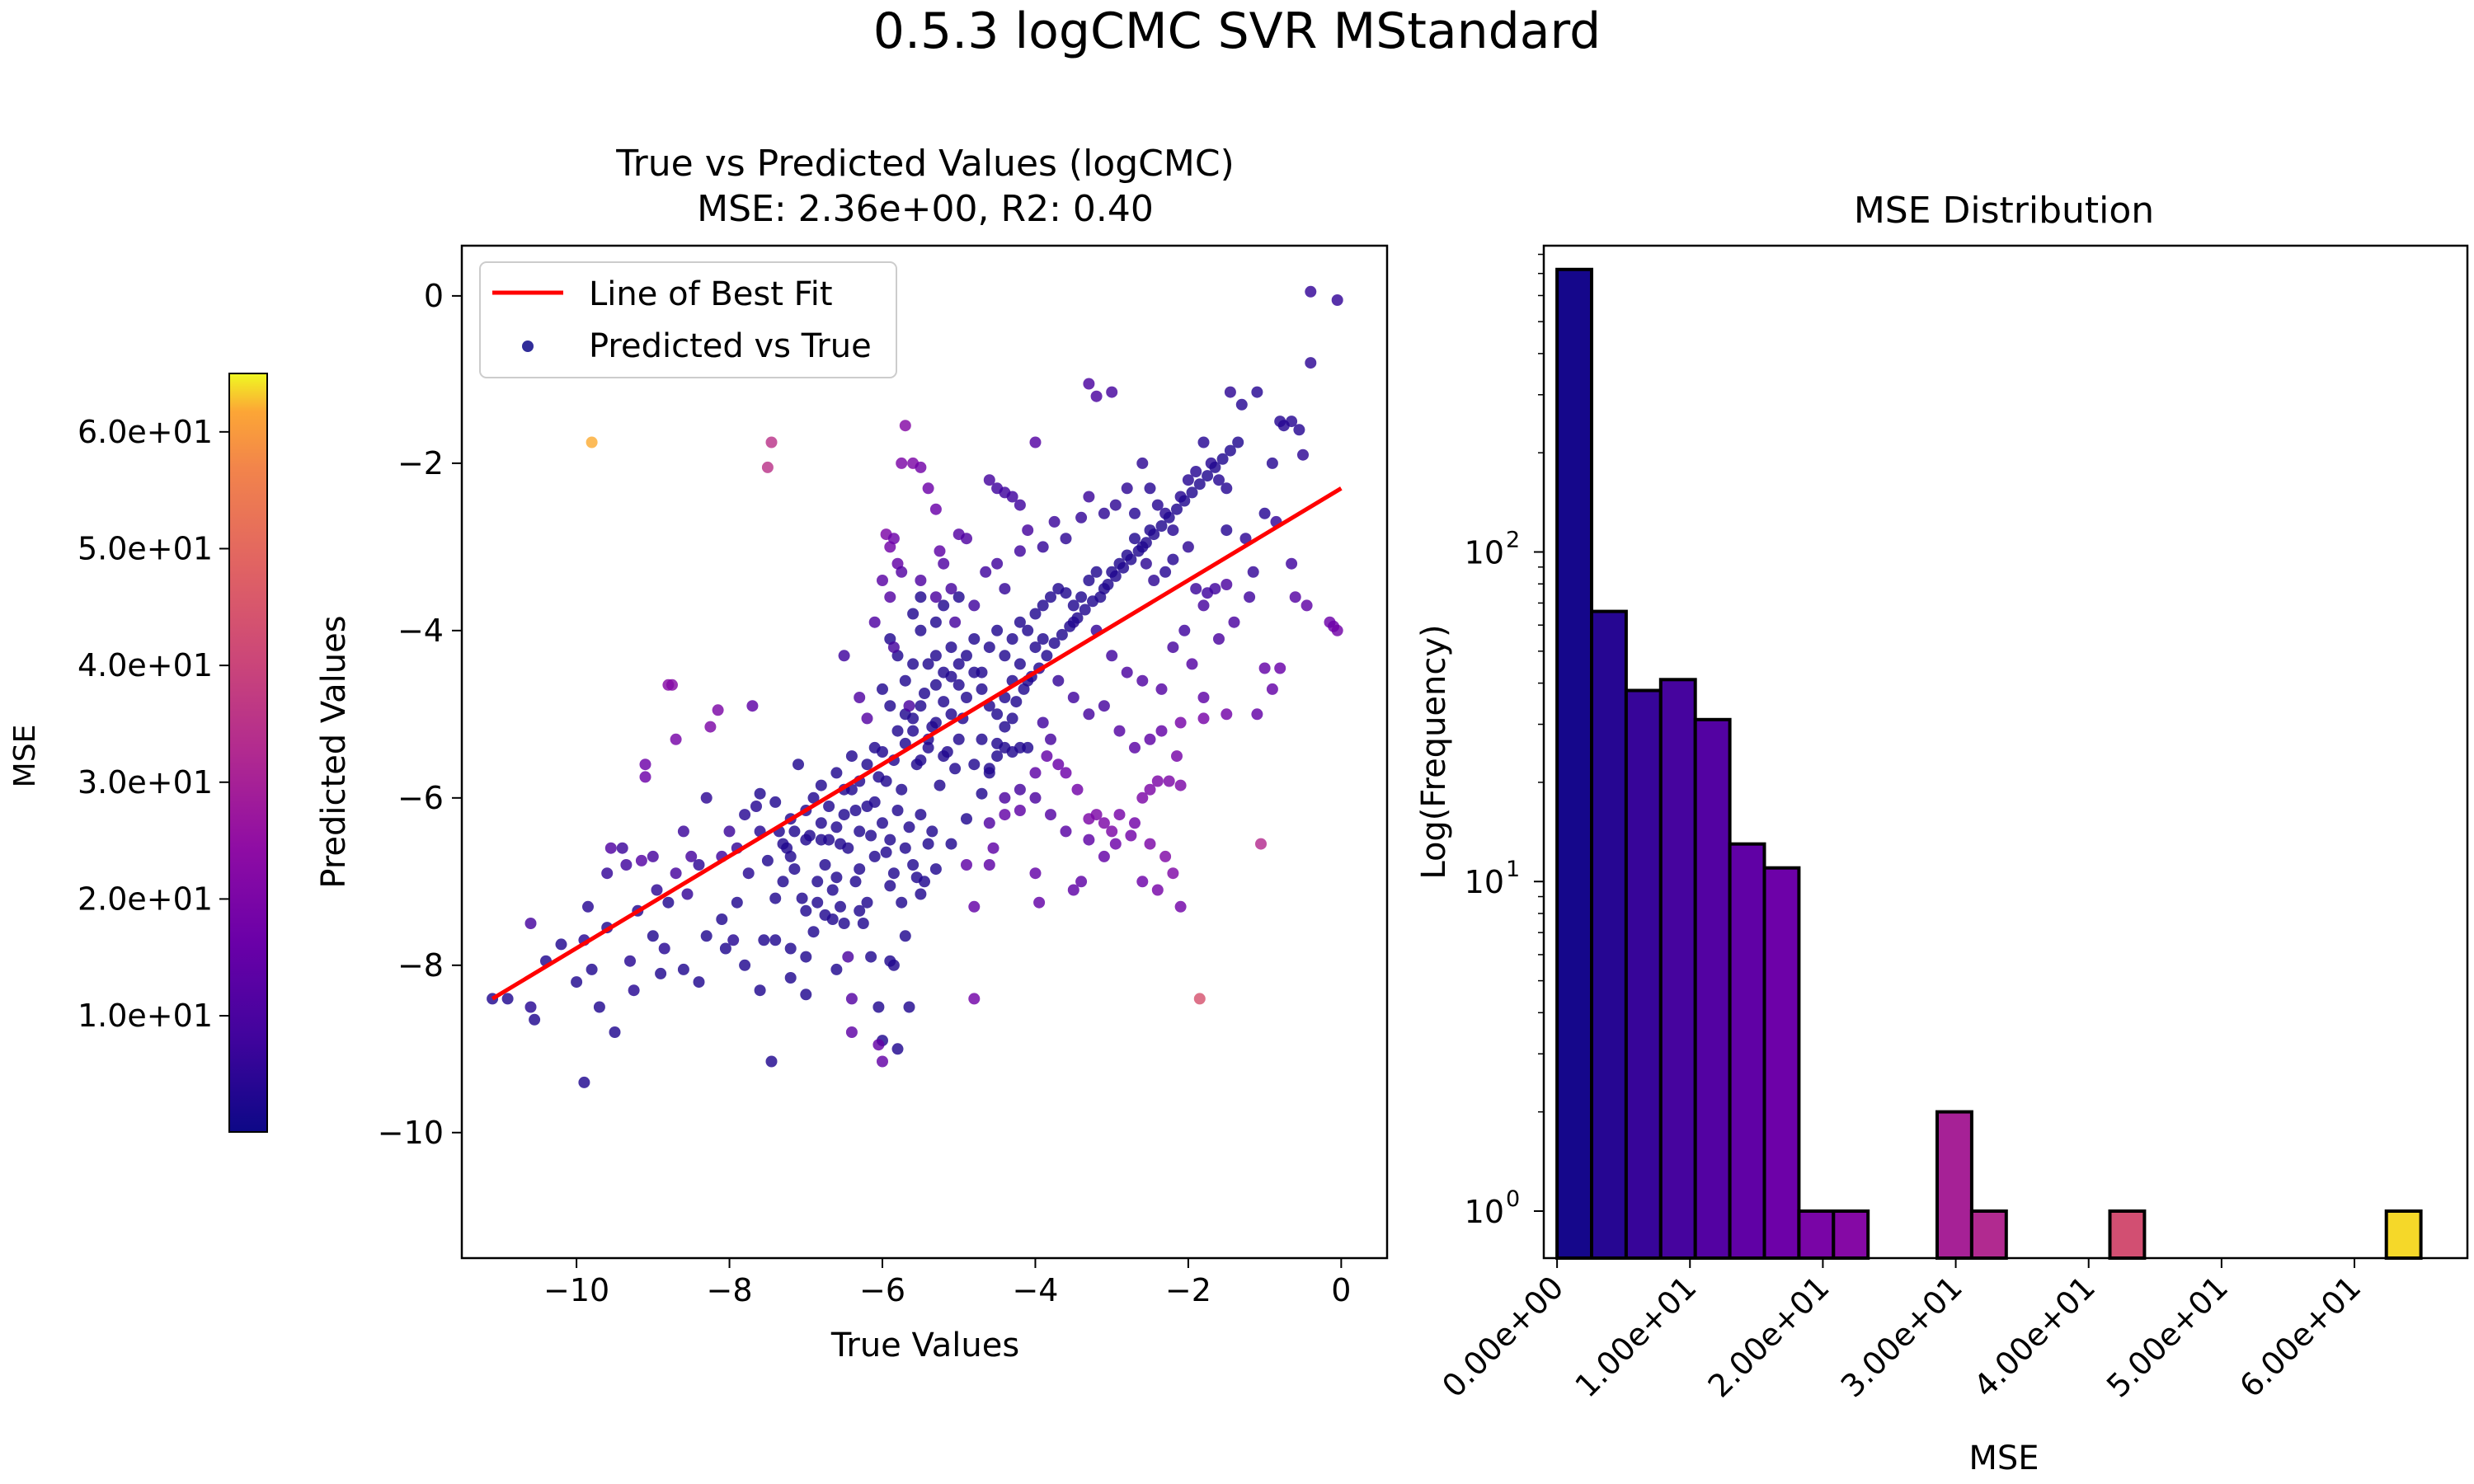 The image size is (2474, 1484). Describe the element at coordinates (1513, 540) in the screenshot. I see `histogram-y-tick-exponent: 2` at that location.